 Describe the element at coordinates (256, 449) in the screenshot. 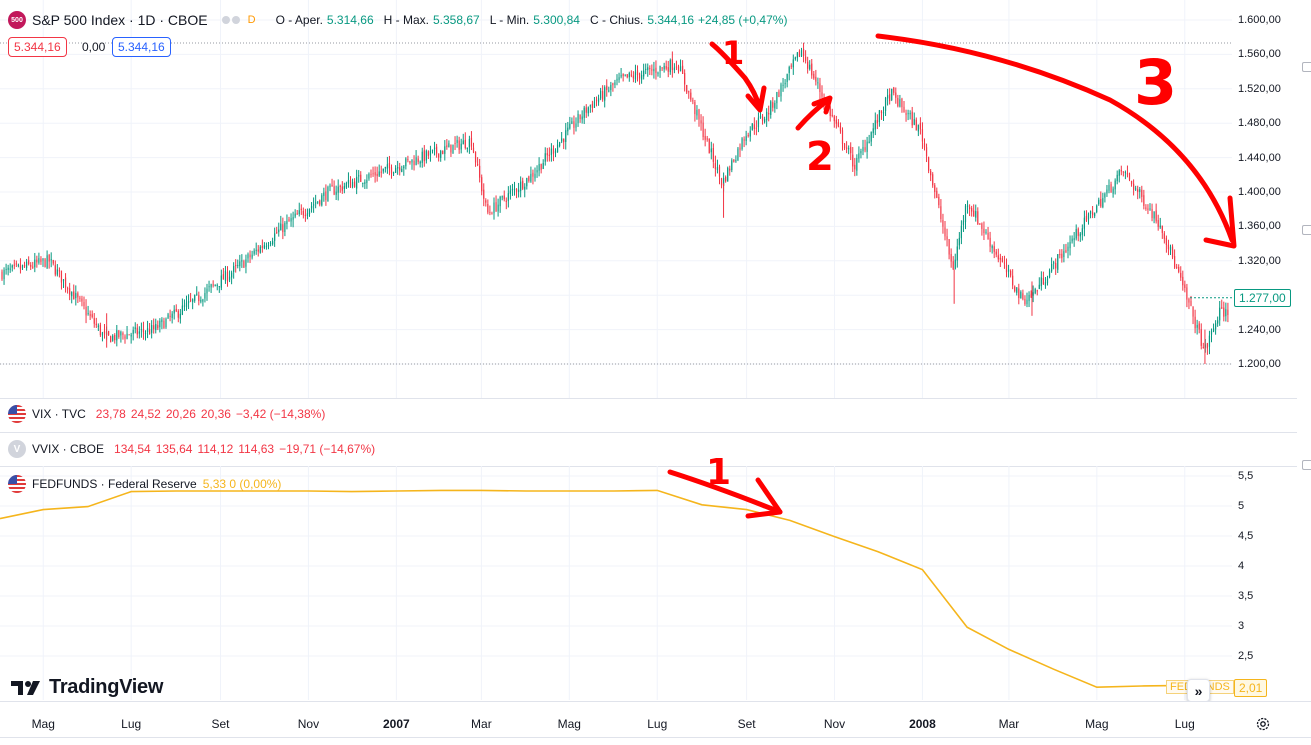

I see `vvix-close: 114,63` at that location.